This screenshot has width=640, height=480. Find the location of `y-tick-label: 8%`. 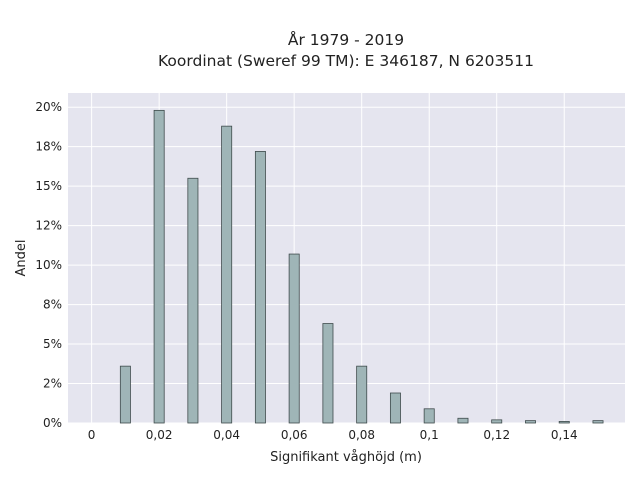

y-tick-label: 8% is located at coordinates (52, 305).